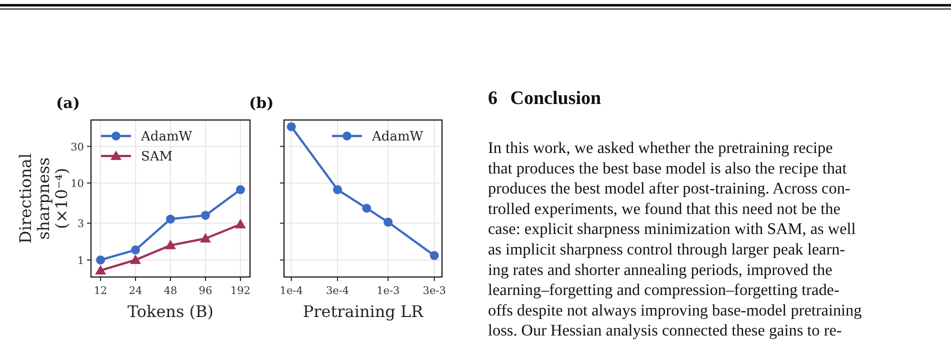 The height and width of the screenshot is (346, 951). What do you see at coordinates (205, 291) in the screenshot?
I see `x-tick-label: 96` at bounding box center [205, 291].